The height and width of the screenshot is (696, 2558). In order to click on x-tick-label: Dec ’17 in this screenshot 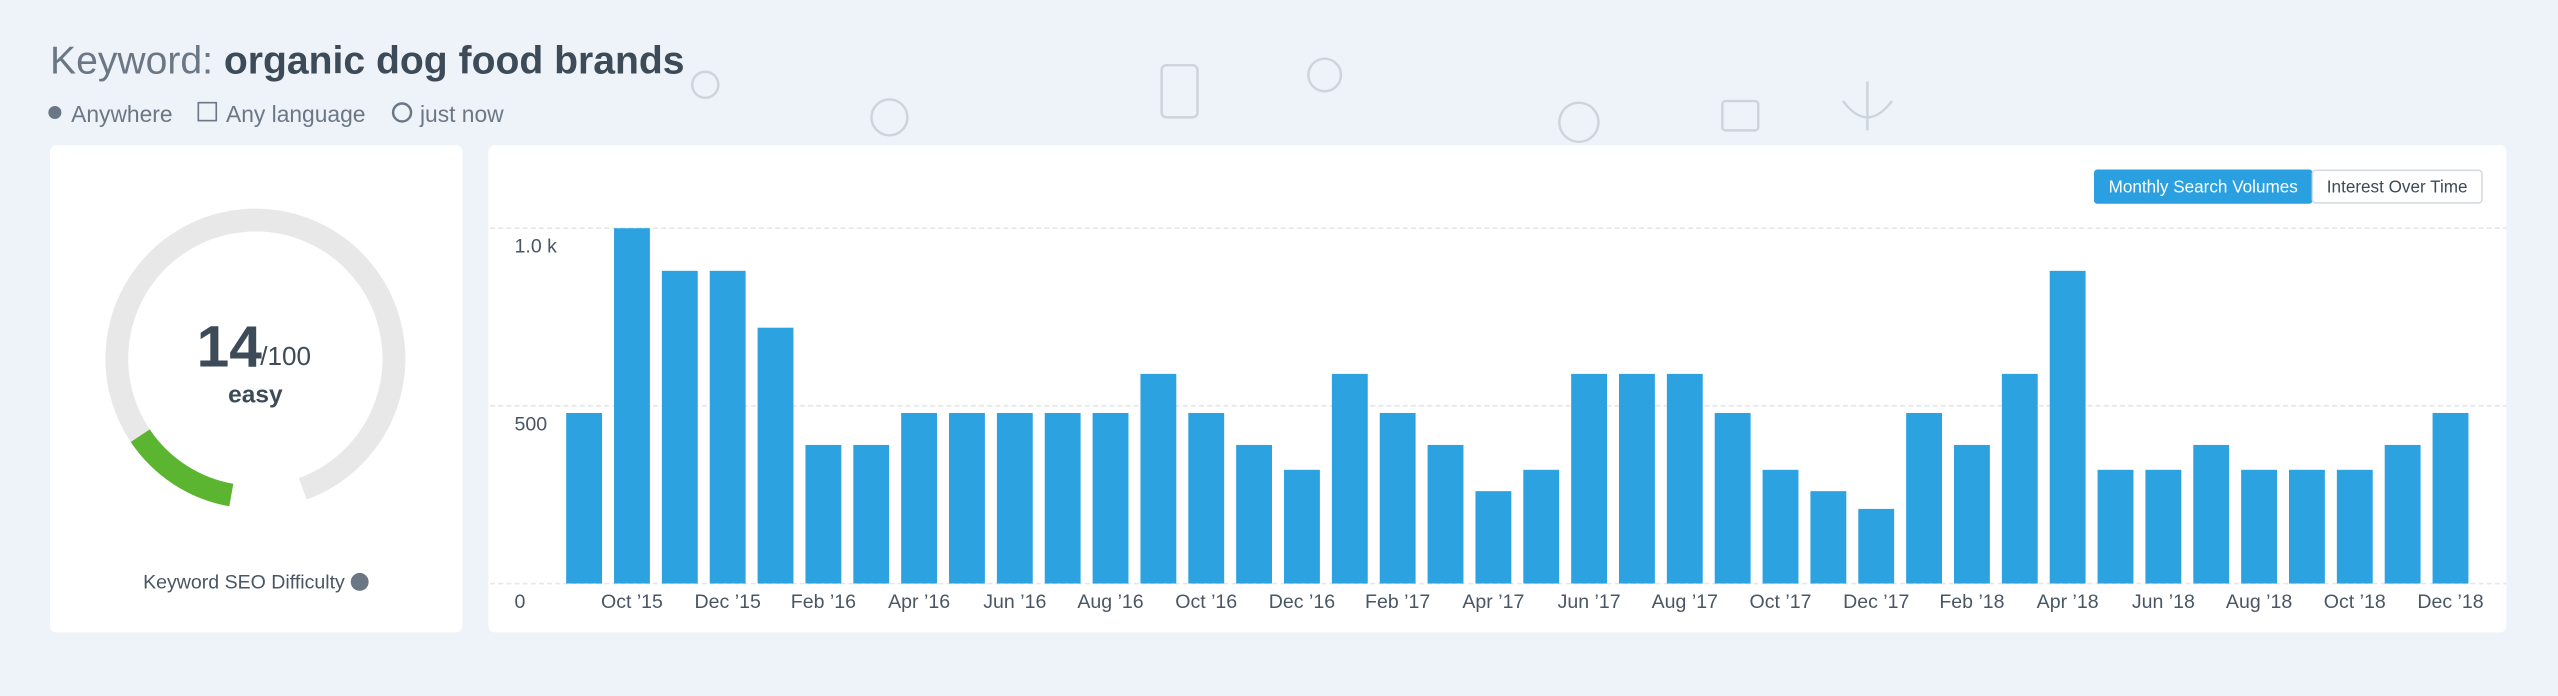, I will do `click(1876, 602)`.